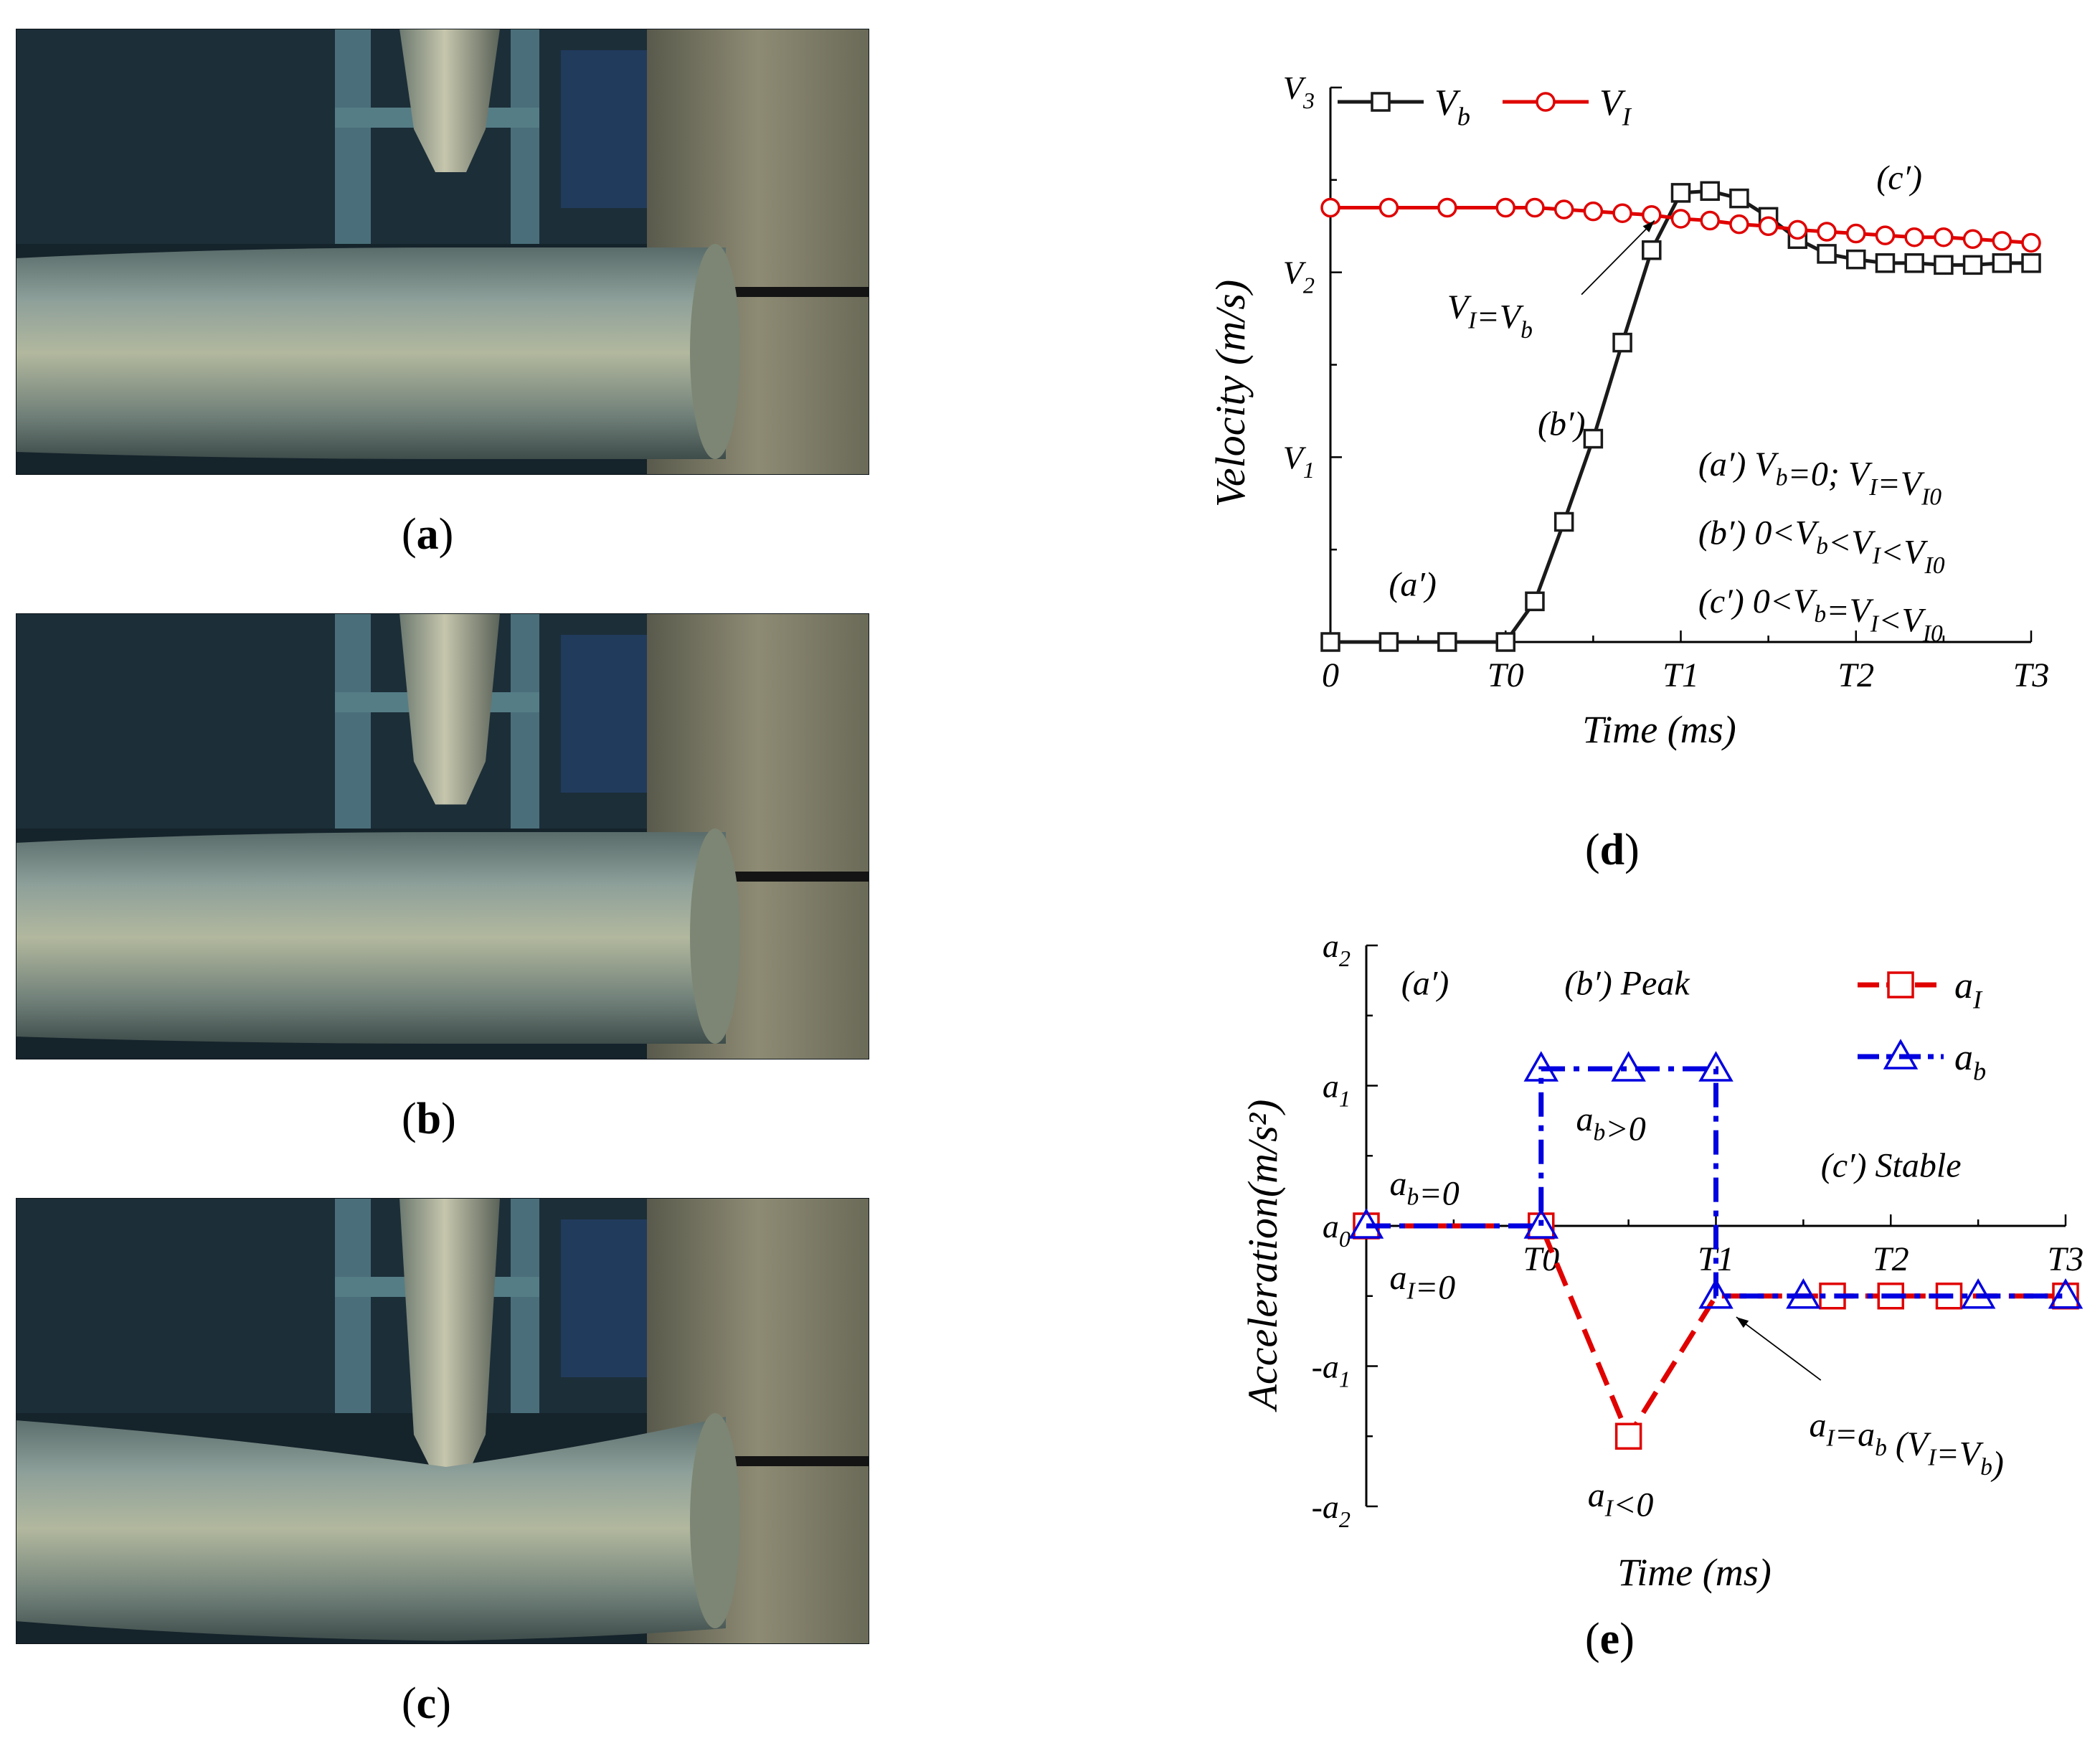 The image size is (2100, 1756). What do you see at coordinates (1425, 1188) in the screenshot?
I see `annotation: ab=0` at bounding box center [1425, 1188].